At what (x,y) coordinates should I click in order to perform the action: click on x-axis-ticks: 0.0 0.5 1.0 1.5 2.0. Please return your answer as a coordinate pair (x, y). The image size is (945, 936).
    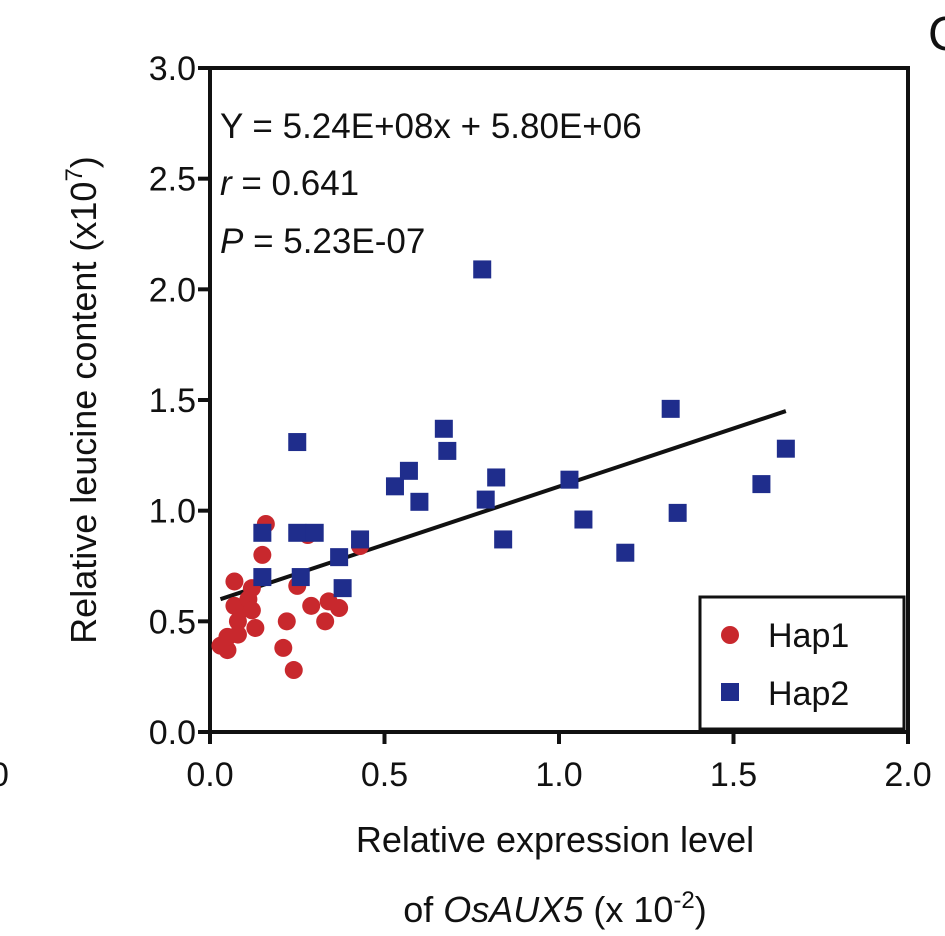
    Looking at the image, I should click on (559, 763).